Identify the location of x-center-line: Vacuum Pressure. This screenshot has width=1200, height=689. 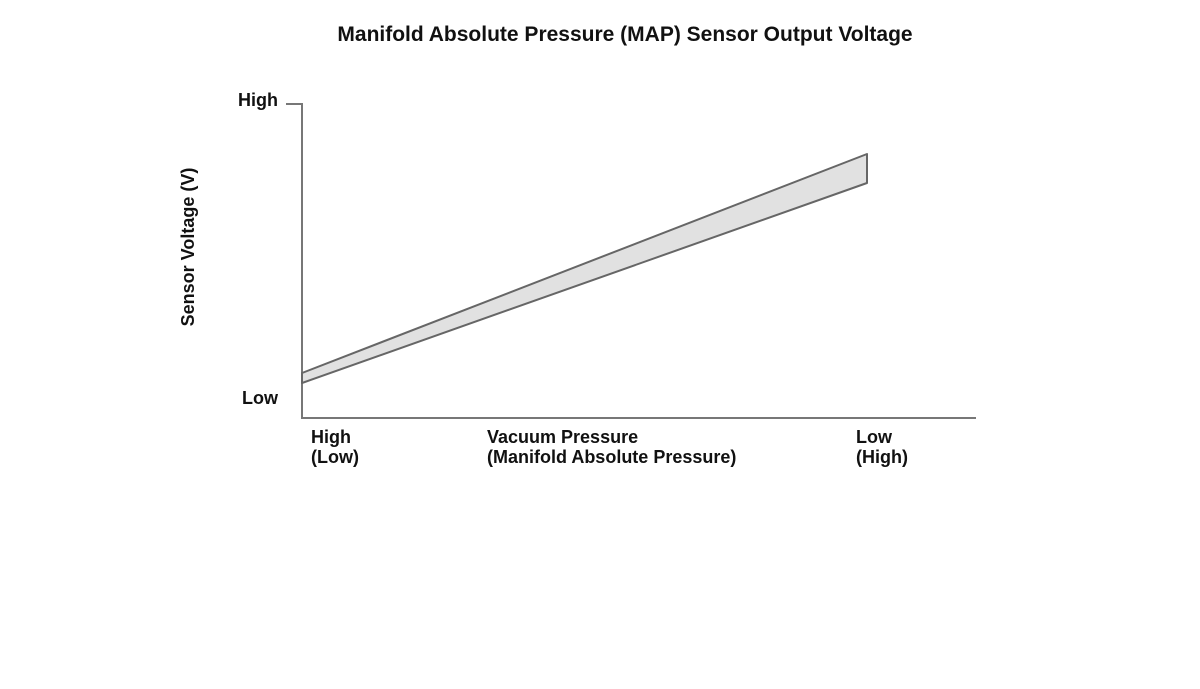
(562, 437).